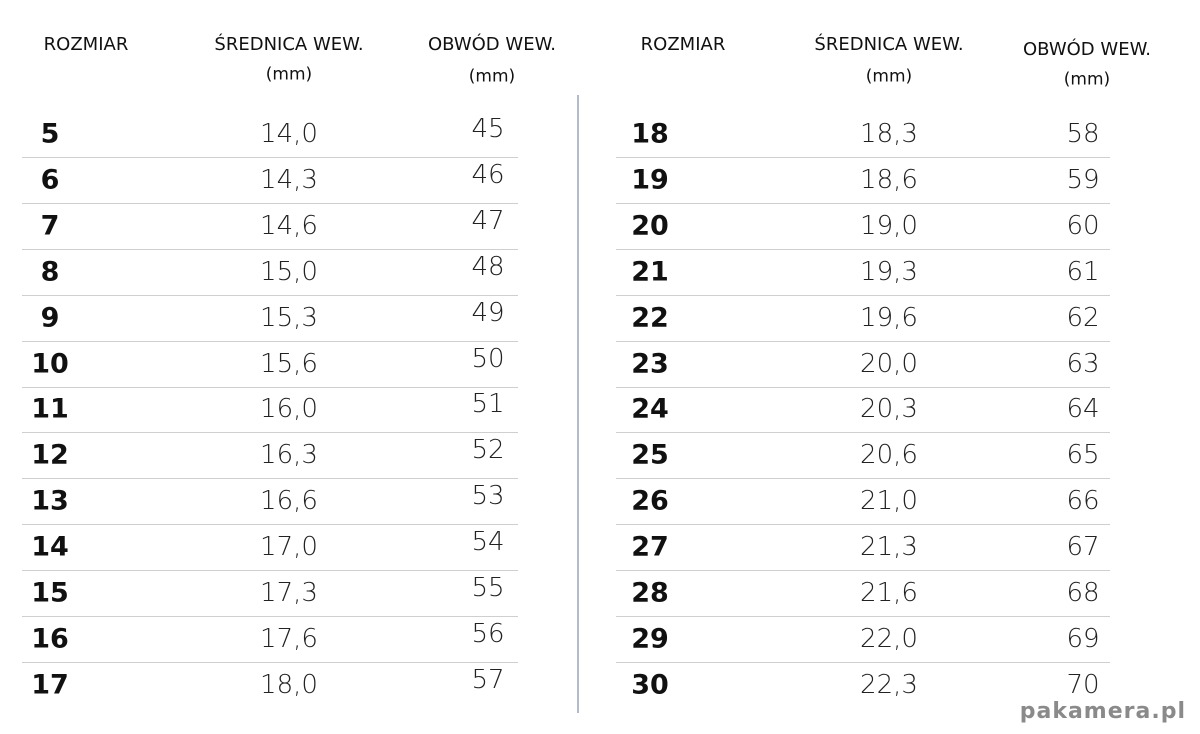 Image resolution: width=1200 pixels, height=734 pixels. Describe the element at coordinates (889, 593) in the screenshot. I see `diameter-cell: 21,6` at that location.